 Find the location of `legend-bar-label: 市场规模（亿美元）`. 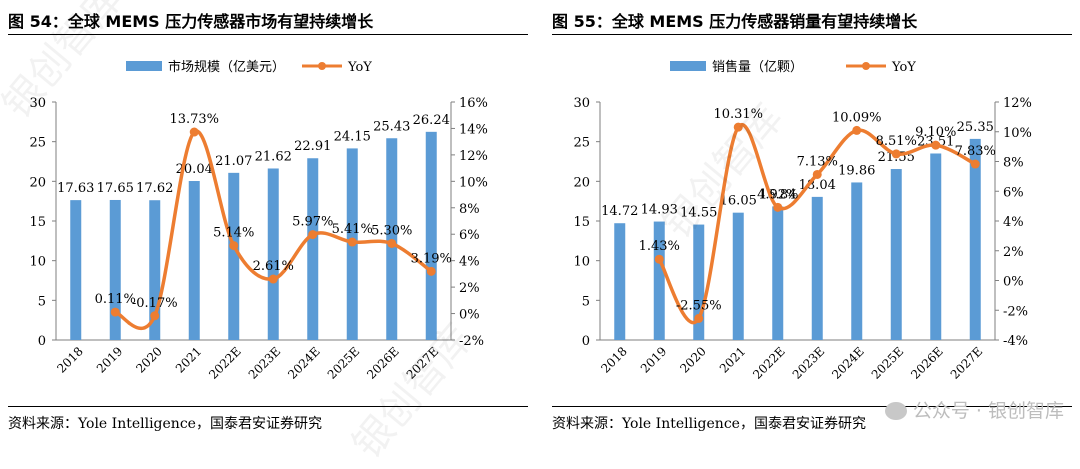

legend-bar-label: 市场规模（亿美元） is located at coordinates (226, 67).